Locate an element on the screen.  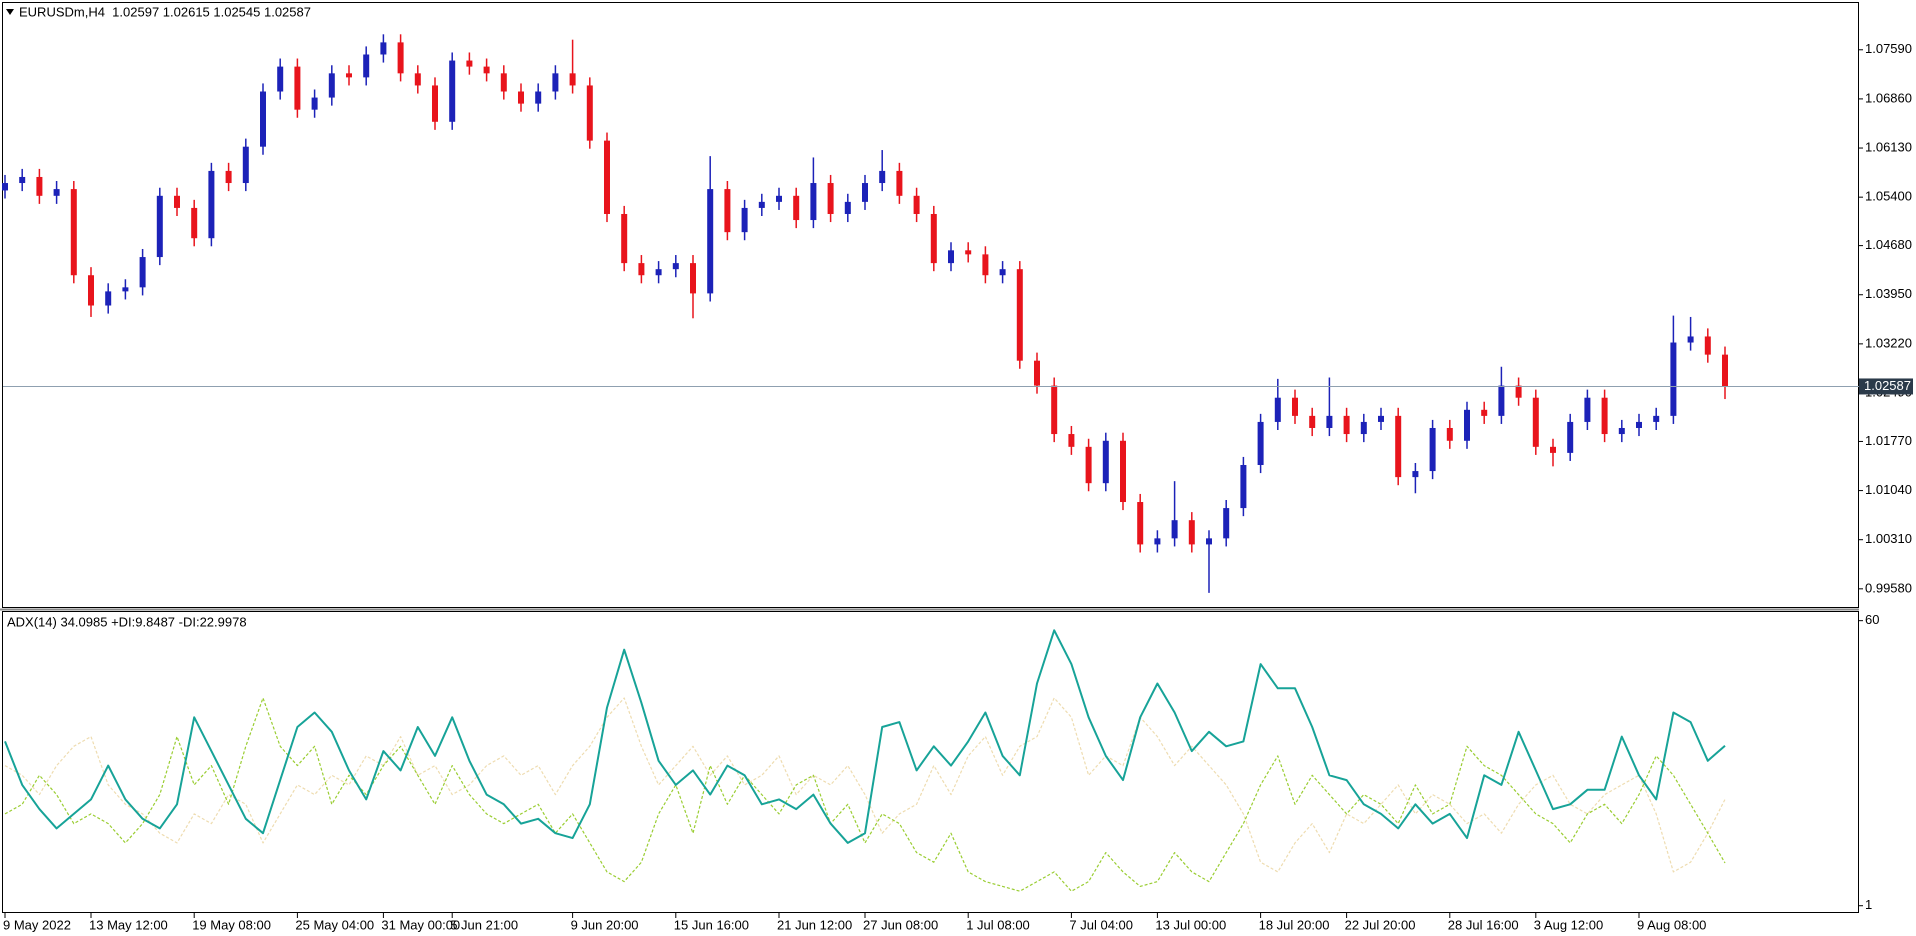
y-tick-label: 60 is located at coordinates (1872, 619).